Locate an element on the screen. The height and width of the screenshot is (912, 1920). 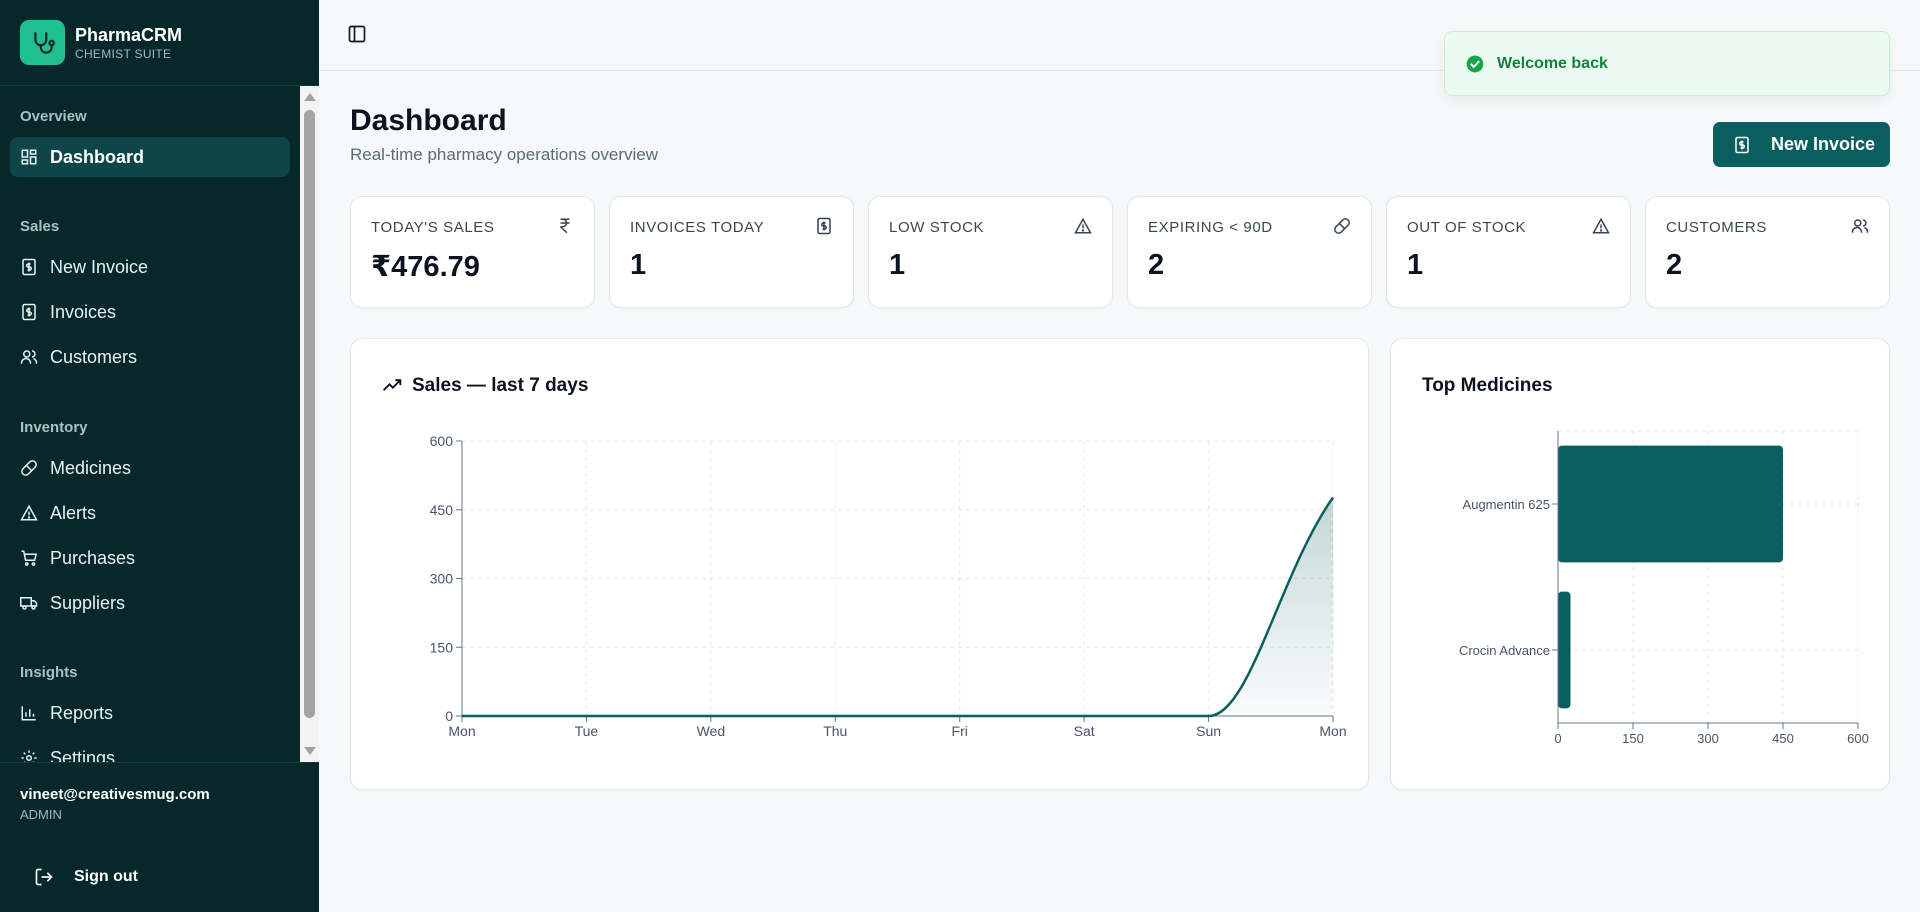
y-tick-label: Augmentin 625 is located at coordinates (1506, 504).